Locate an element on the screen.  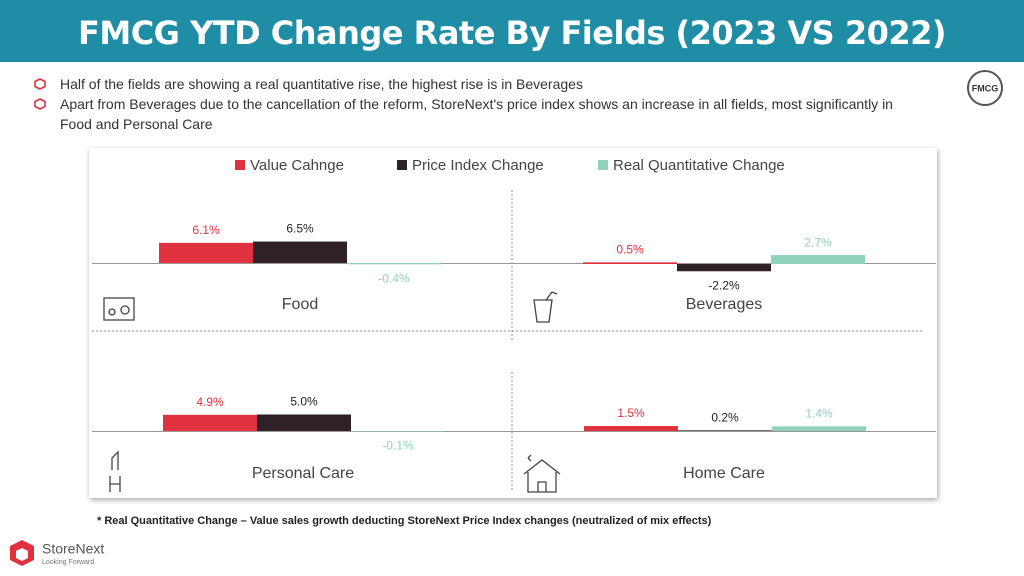
panel-label: Home Care is located at coordinates (724, 473).